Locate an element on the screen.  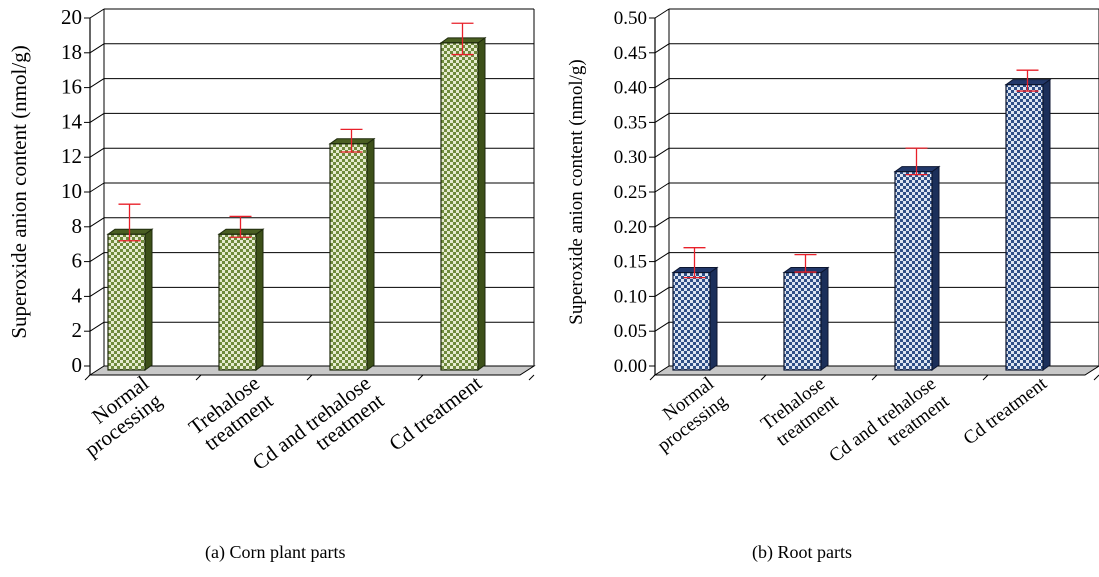
panel-a-xtick-label: Cd treatment is located at coordinates (435, 413).